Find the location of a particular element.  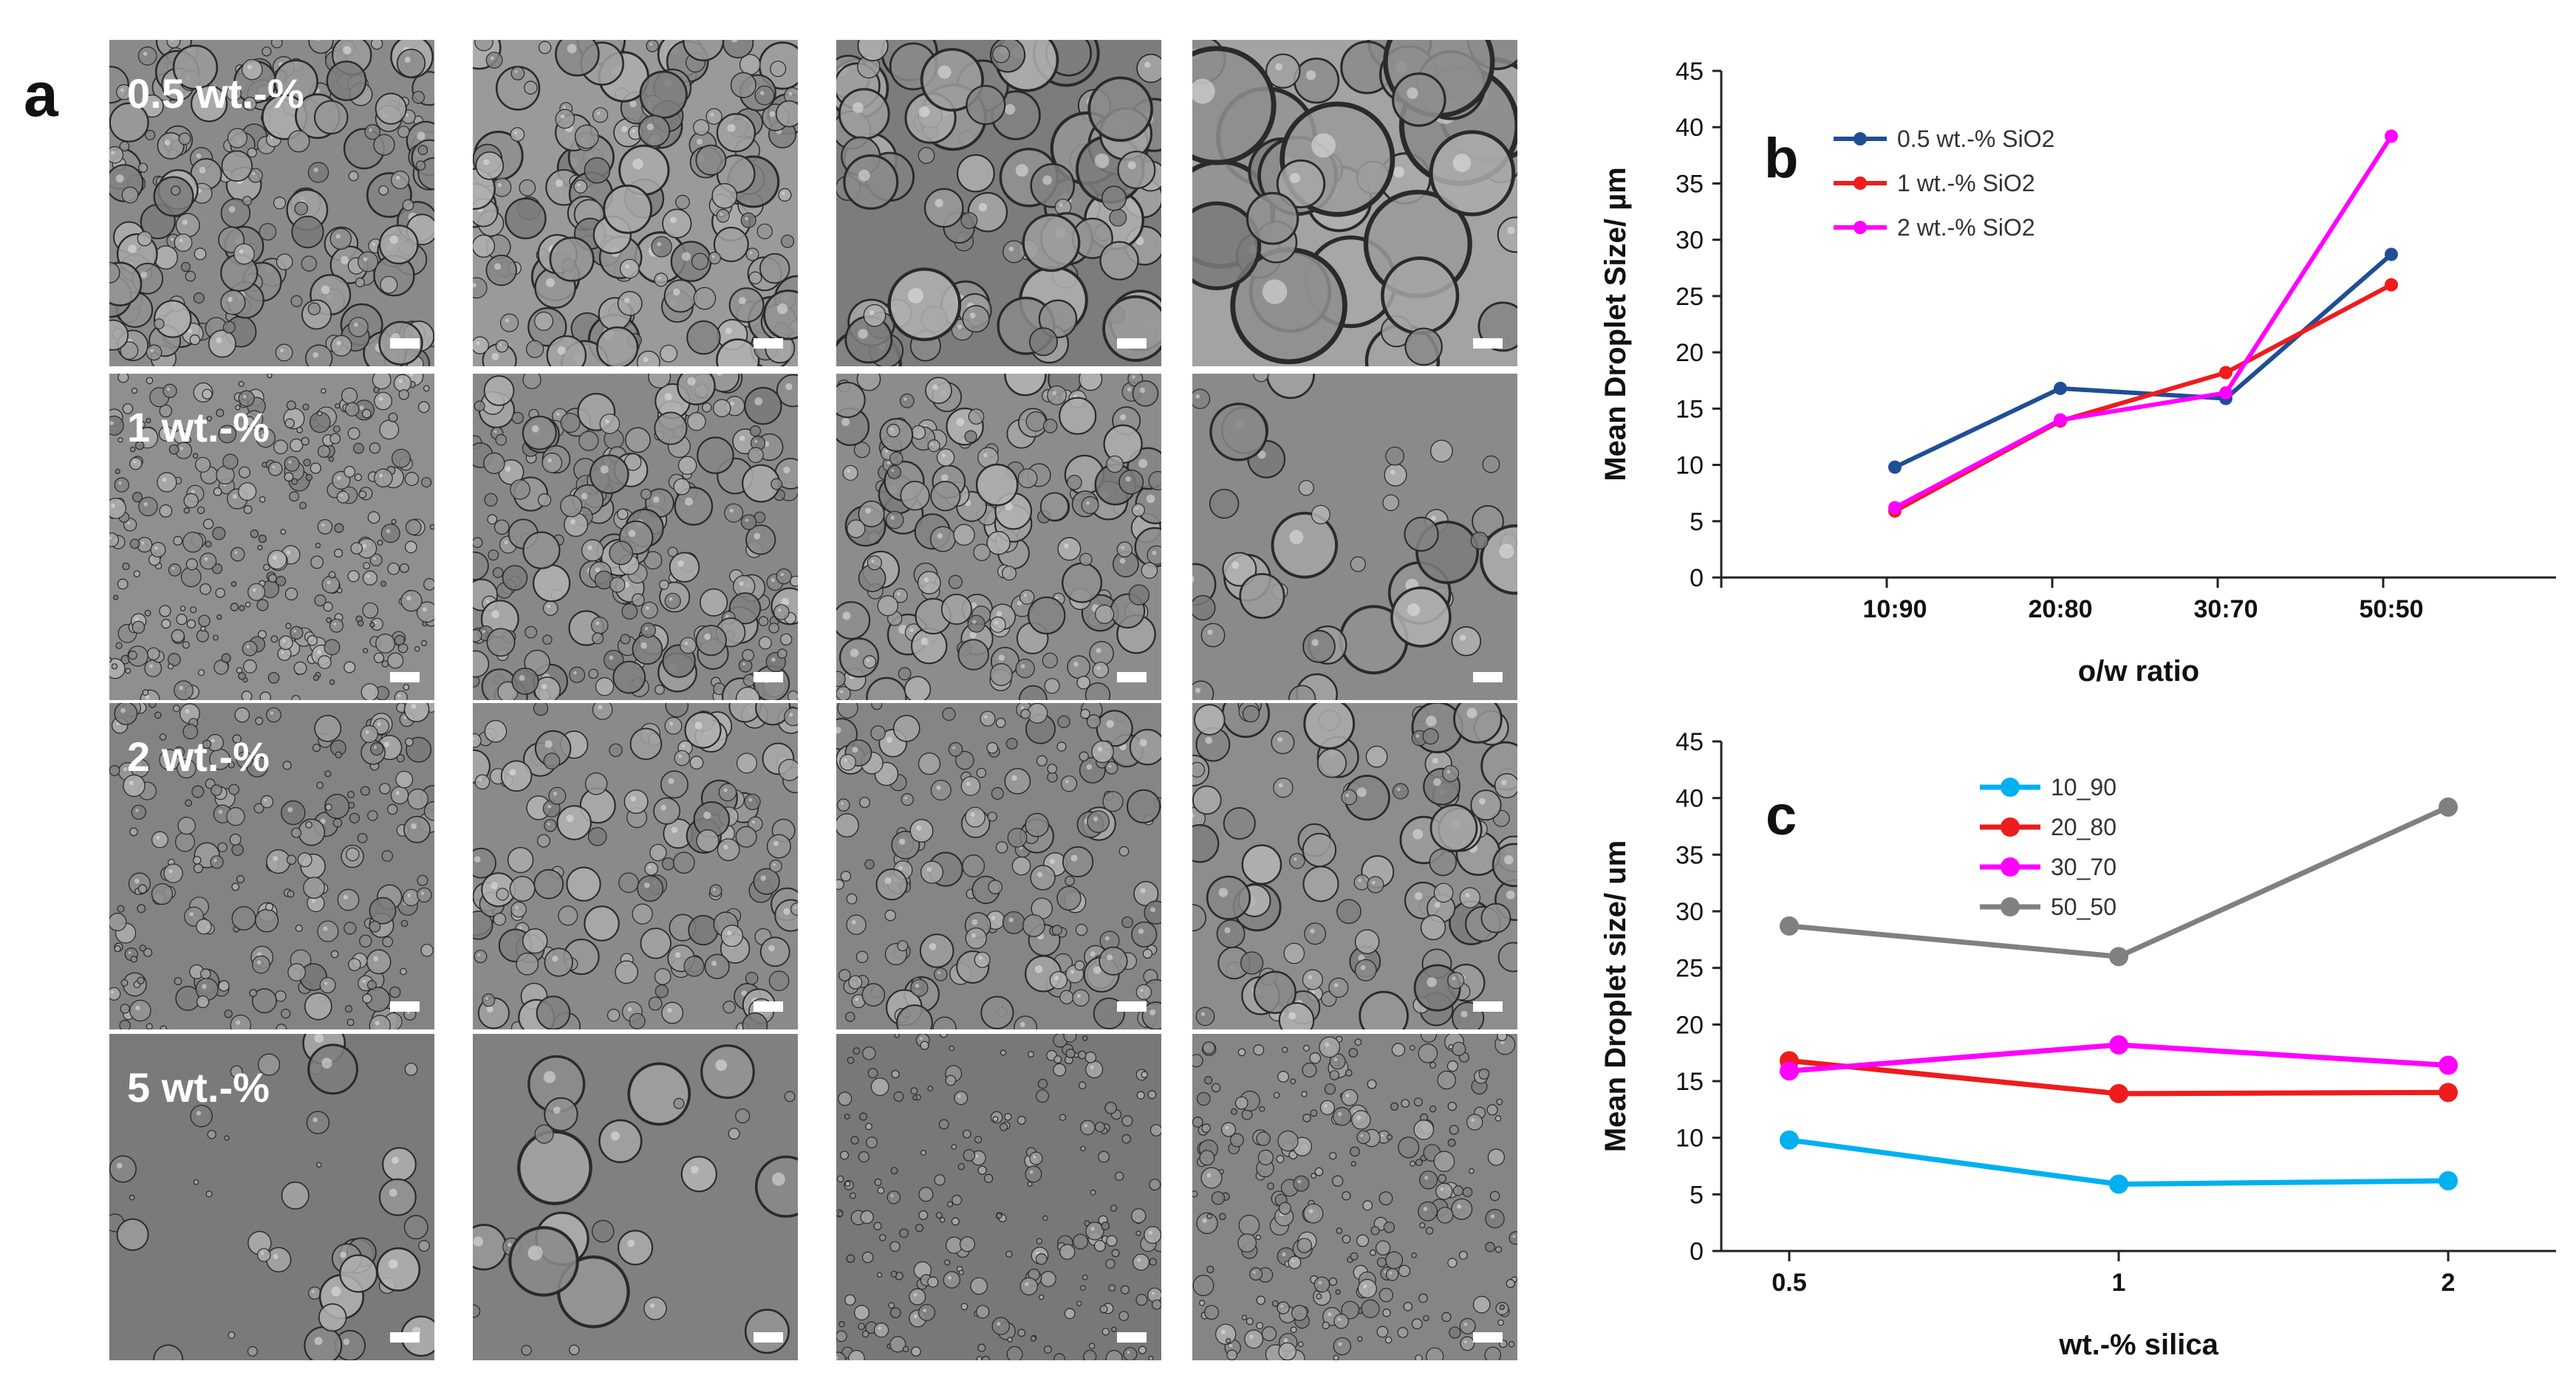

x-tick-label: 2 is located at coordinates (2449, 1283).